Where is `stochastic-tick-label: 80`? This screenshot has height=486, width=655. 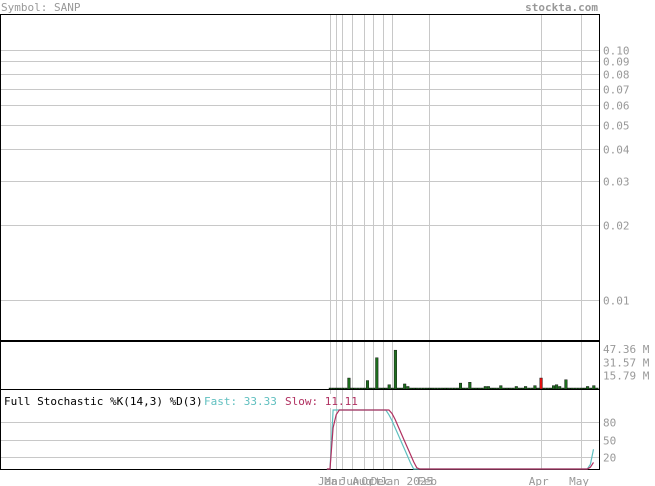 stochastic-tick-label: 80 is located at coordinates (609, 423).